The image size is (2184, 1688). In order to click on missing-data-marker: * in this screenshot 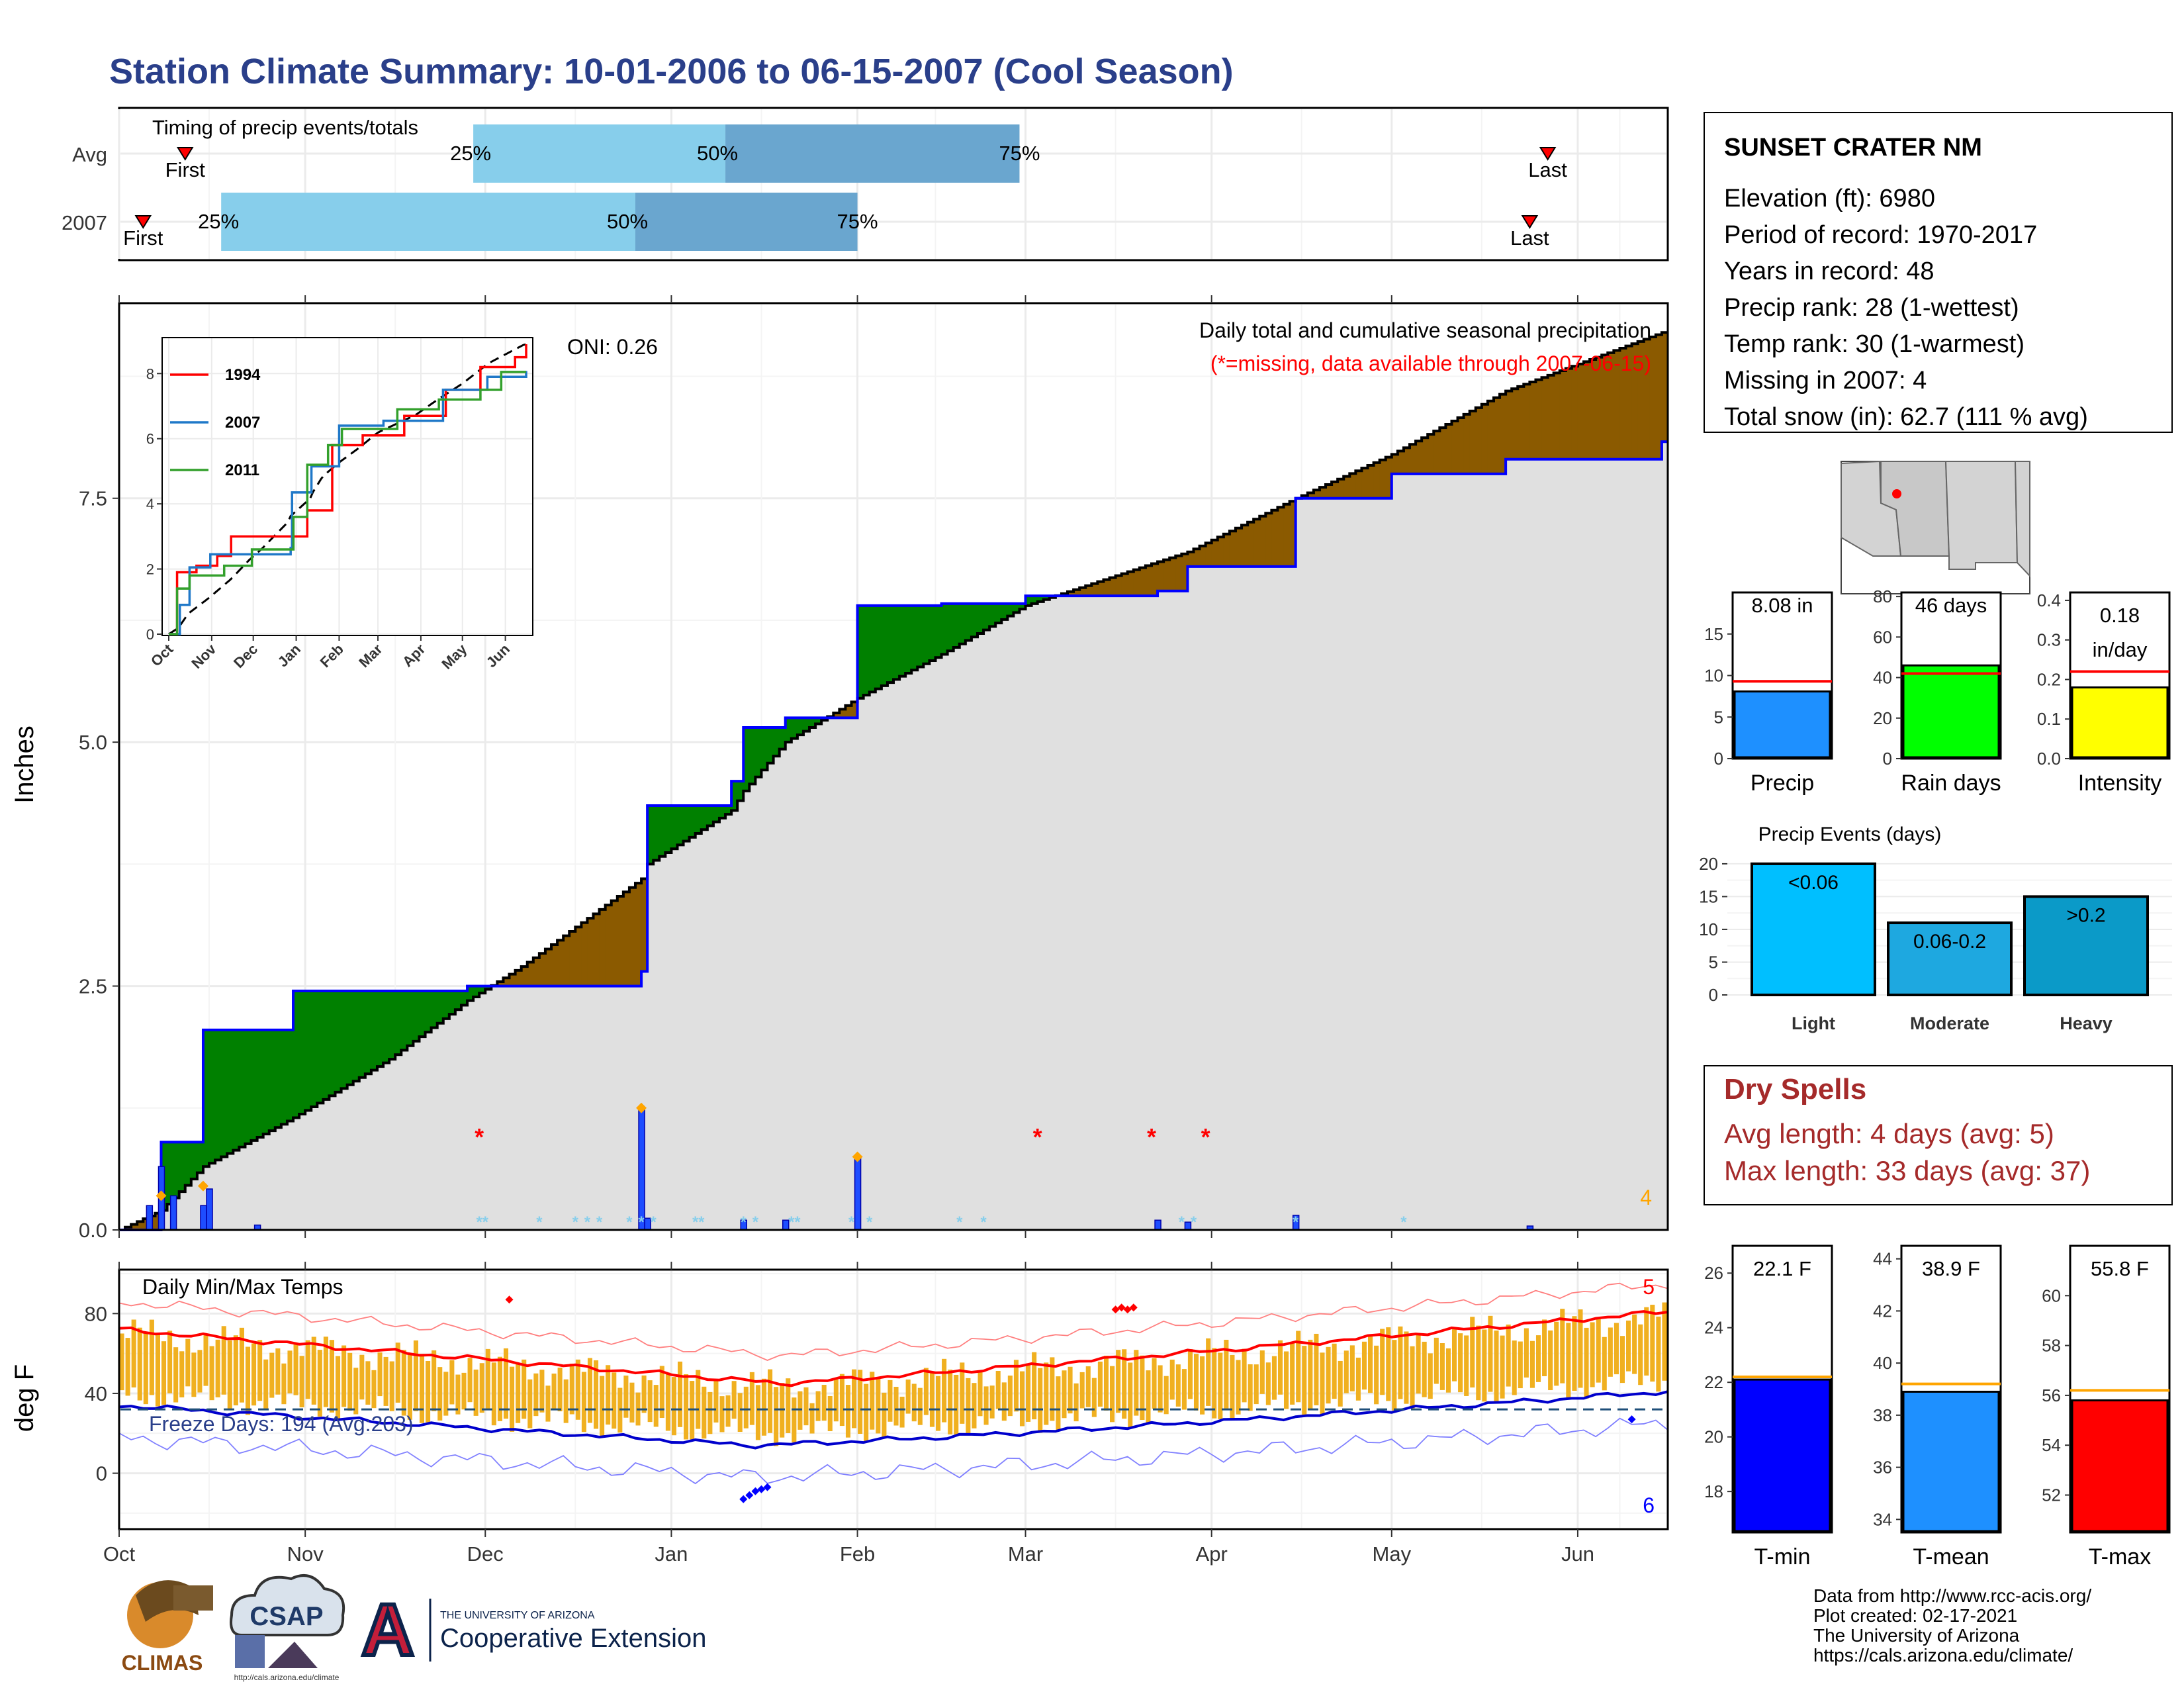, I will do `click(1205, 1136)`.